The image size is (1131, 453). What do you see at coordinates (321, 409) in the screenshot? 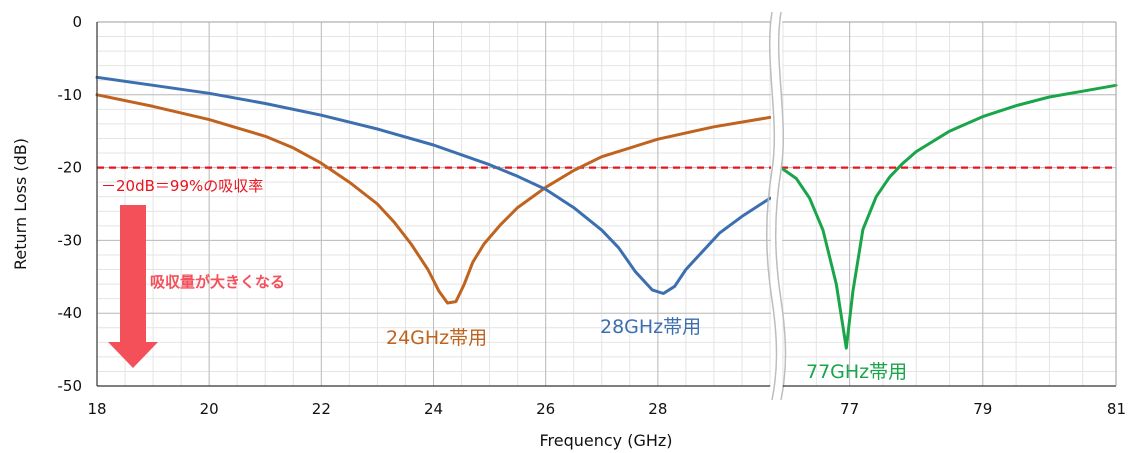
I see `x-tick-label: 22` at bounding box center [321, 409].